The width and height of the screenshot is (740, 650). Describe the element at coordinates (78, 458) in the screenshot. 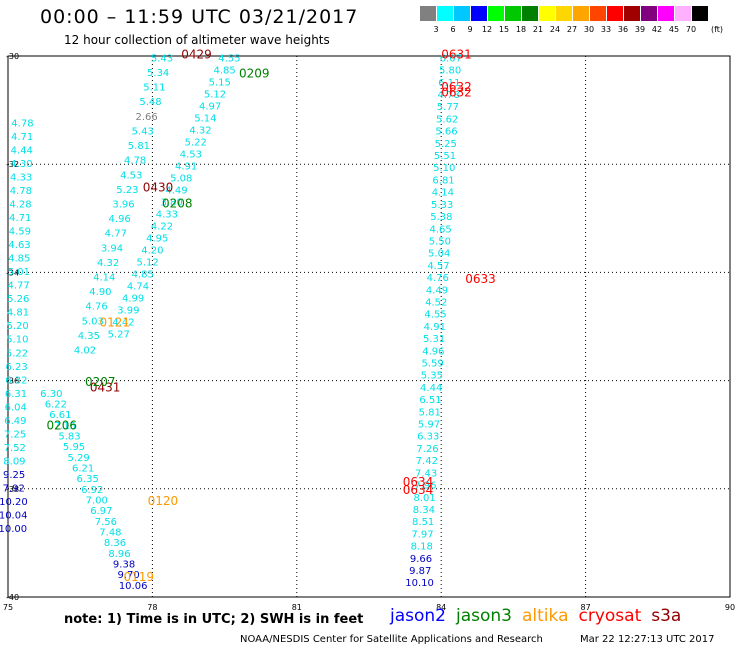

I see `wave-height-value: 5.29` at that location.